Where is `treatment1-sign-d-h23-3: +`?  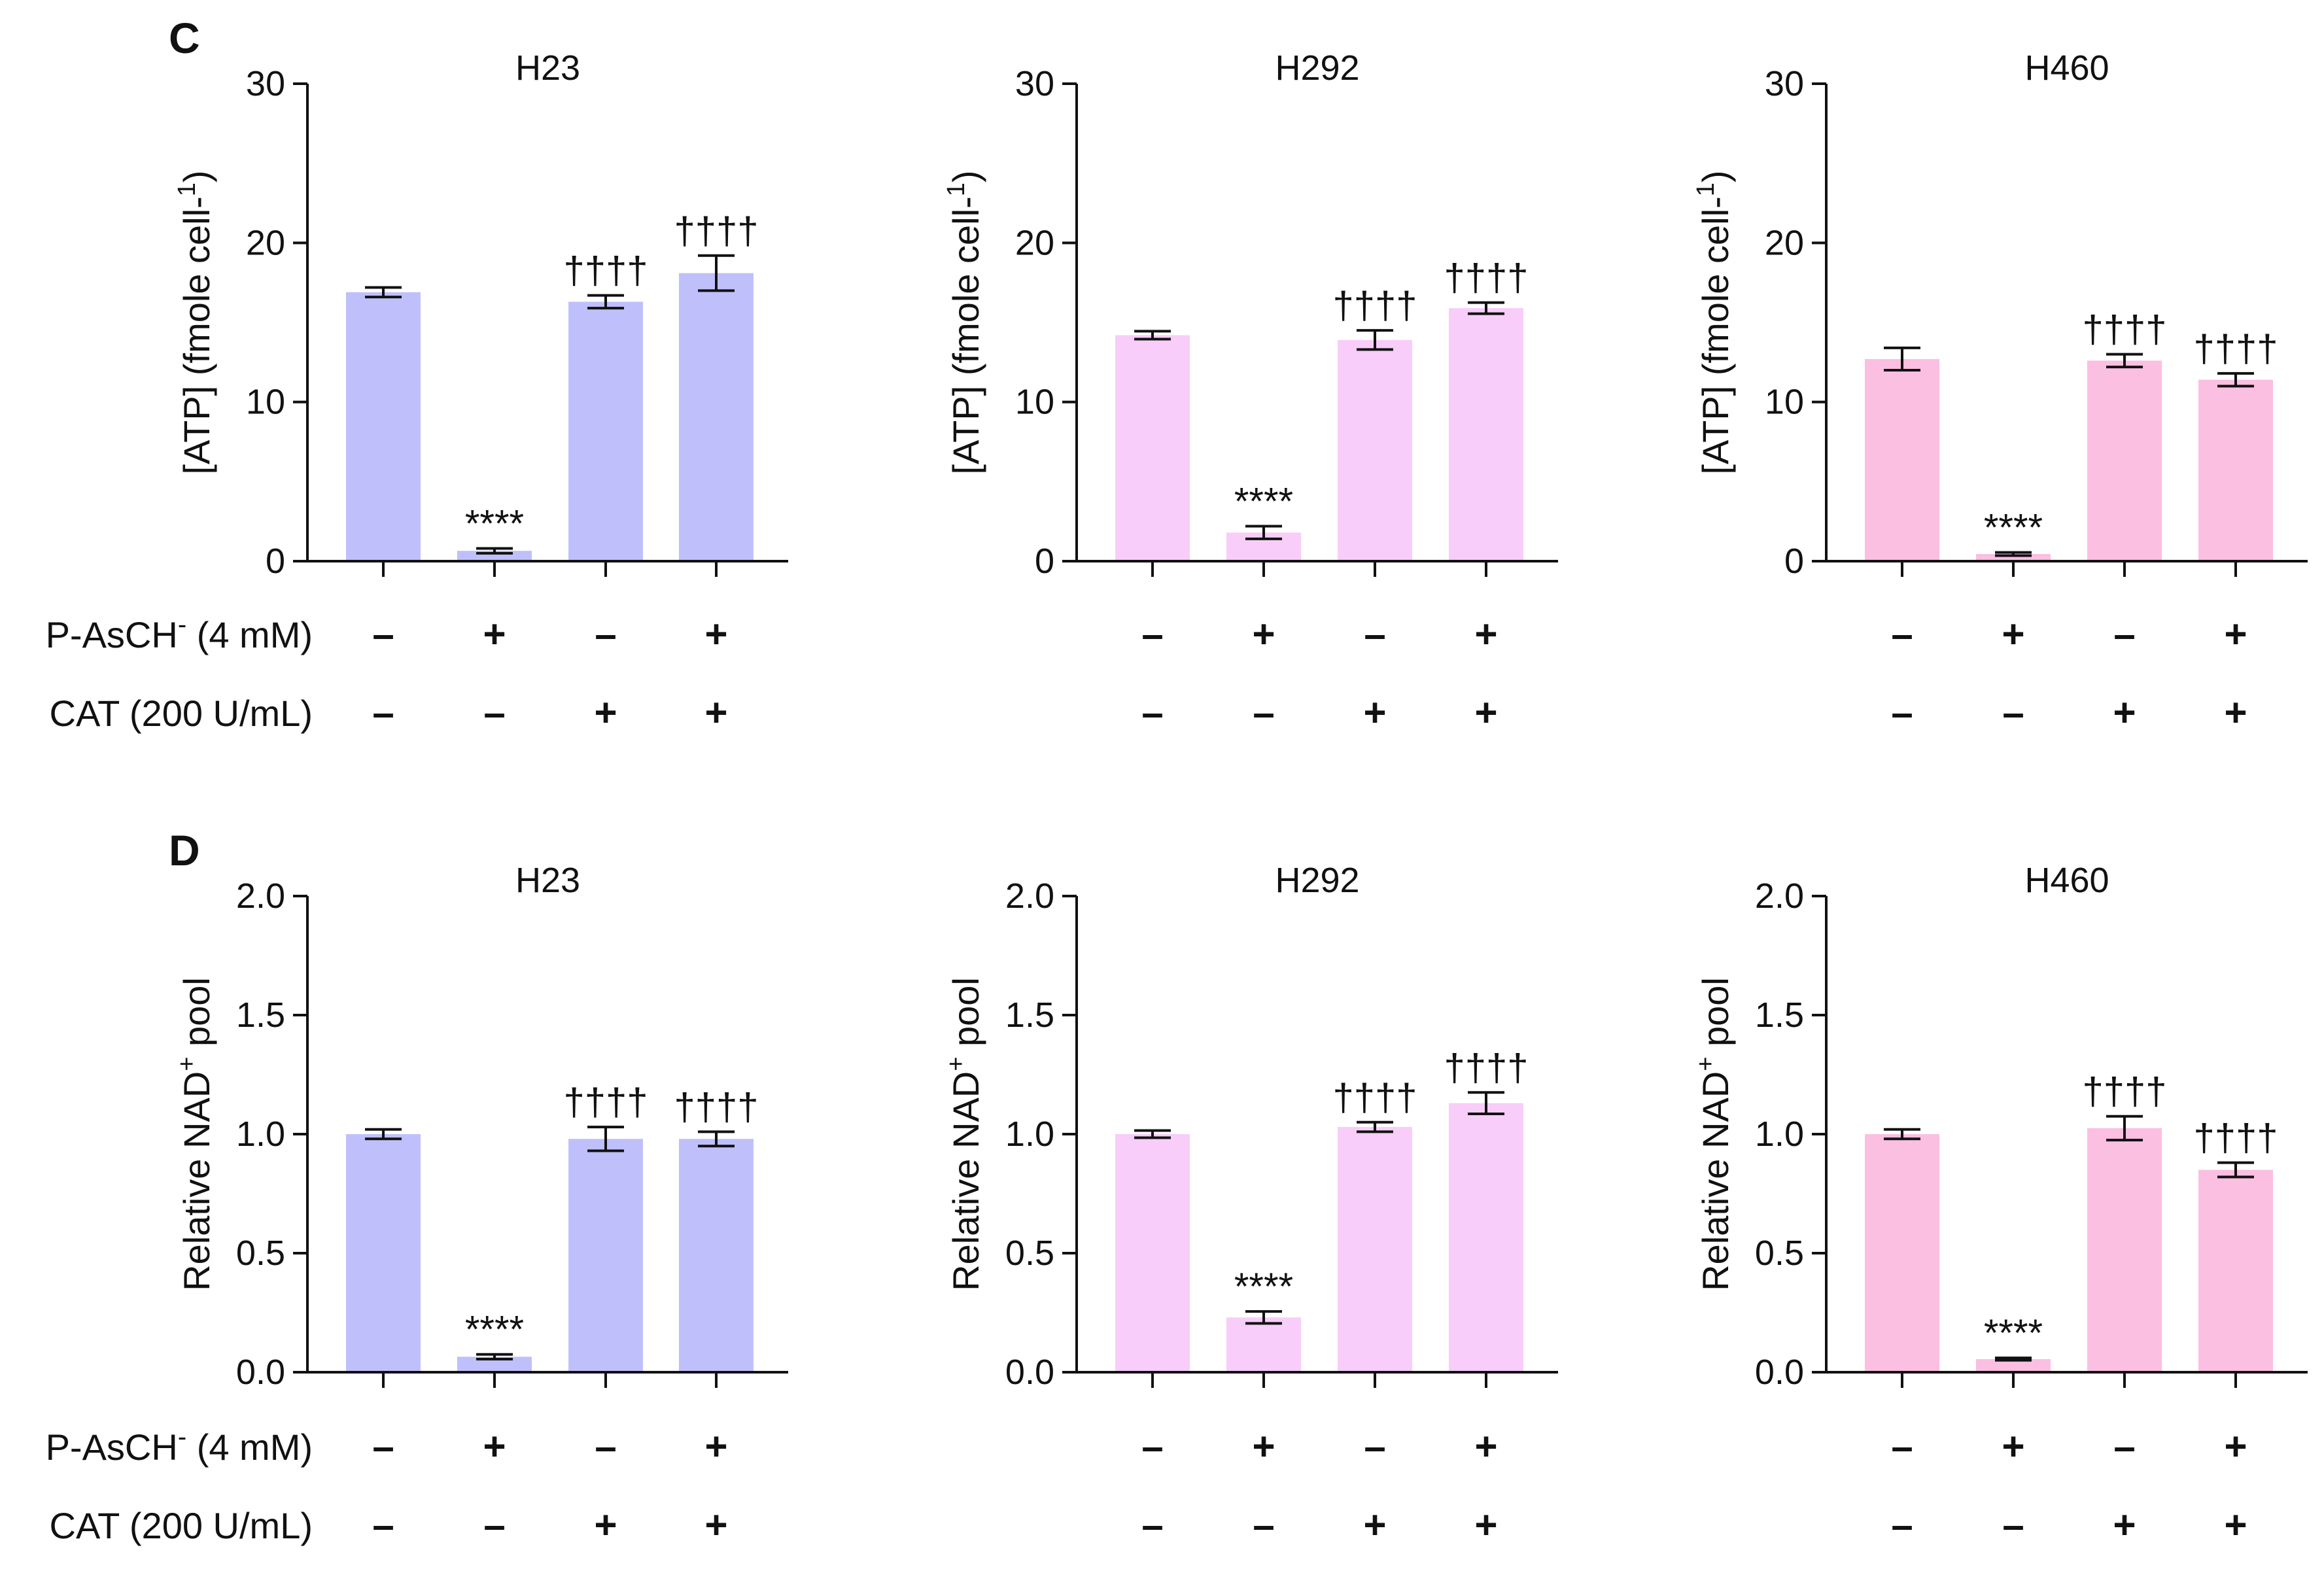
treatment1-sign-d-h23-3: + is located at coordinates (716, 1446).